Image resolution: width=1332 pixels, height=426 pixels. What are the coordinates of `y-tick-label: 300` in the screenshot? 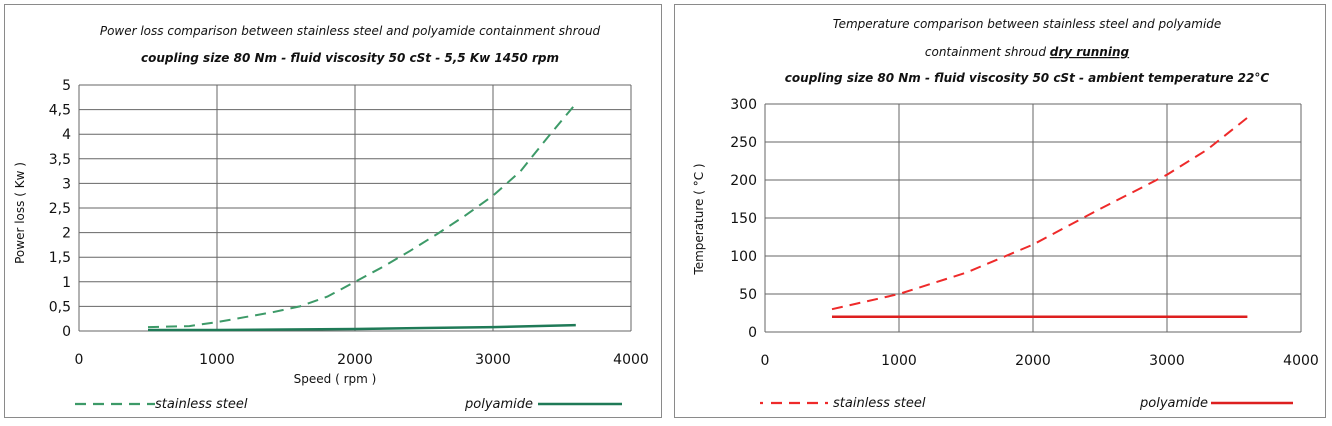 It's located at (743, 105).